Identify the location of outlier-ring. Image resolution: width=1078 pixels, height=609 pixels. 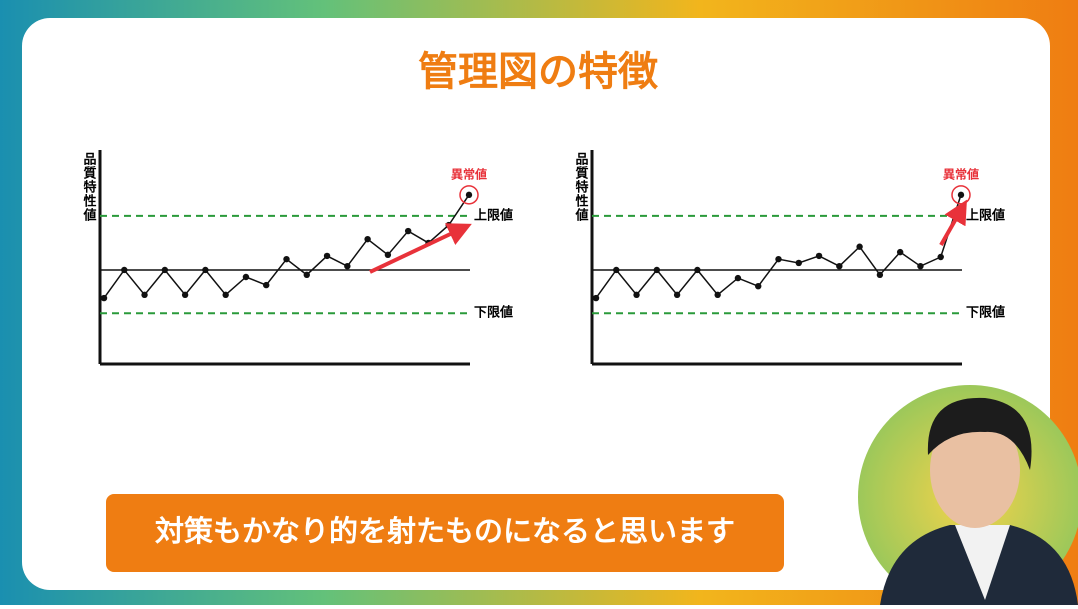
(469, 195).